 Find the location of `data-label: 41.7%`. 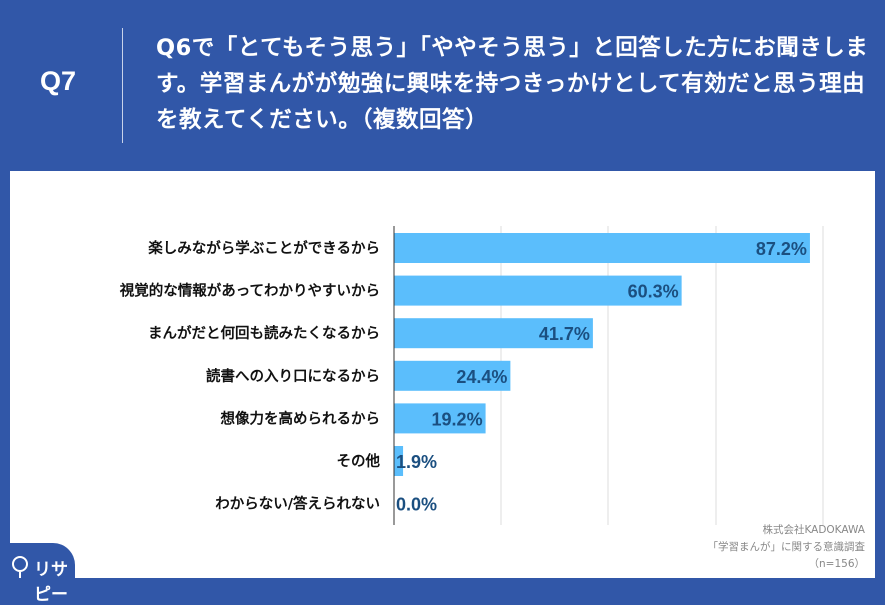

data-label: 41.7% is located at coordinates (564, 334).